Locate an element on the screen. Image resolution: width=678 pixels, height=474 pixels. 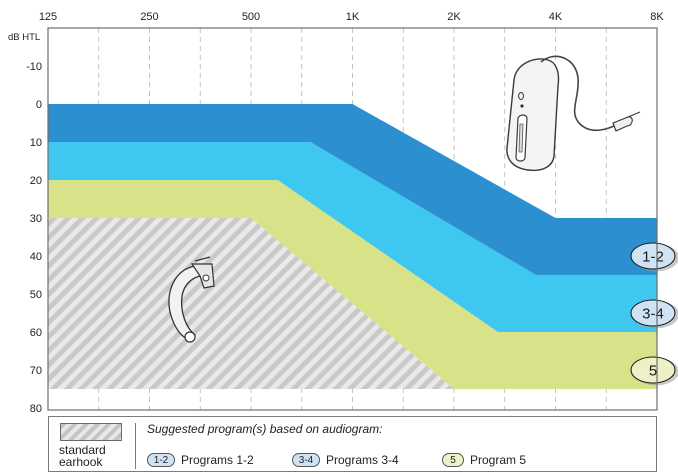
legend-label-programs-3-4: Programs 3-4 is located at coordinates (362, 460).